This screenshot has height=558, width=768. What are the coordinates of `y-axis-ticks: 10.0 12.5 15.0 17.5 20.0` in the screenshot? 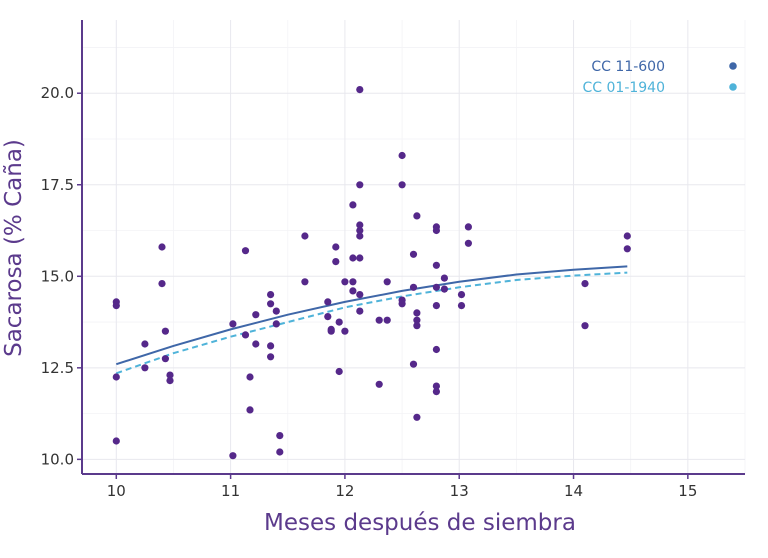 It's located at (61, 276).